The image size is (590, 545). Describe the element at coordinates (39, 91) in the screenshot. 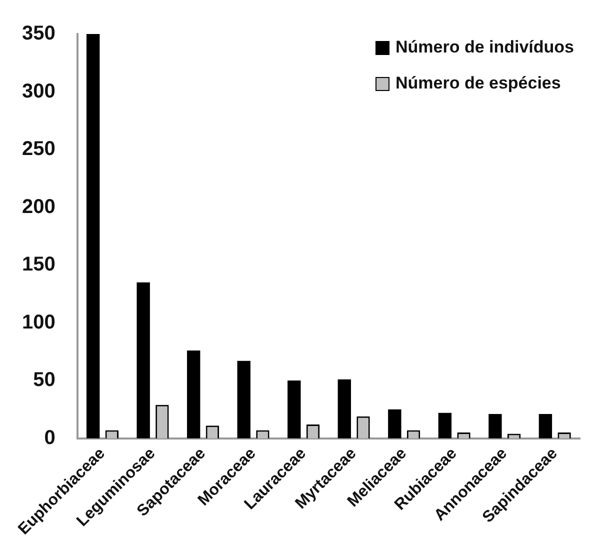

I see `y-tick-label: 300` at that location.